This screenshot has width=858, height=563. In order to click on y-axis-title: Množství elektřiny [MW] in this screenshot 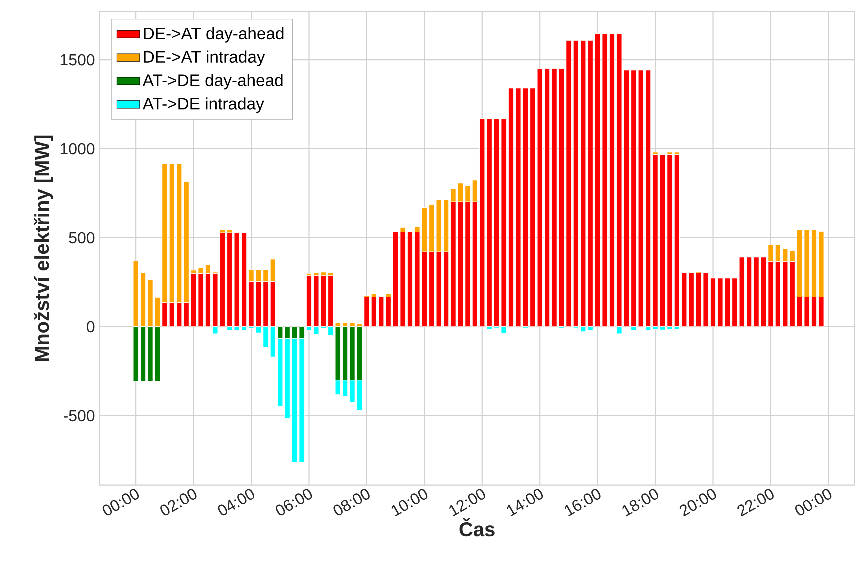, I will do `click(44, 249)`.